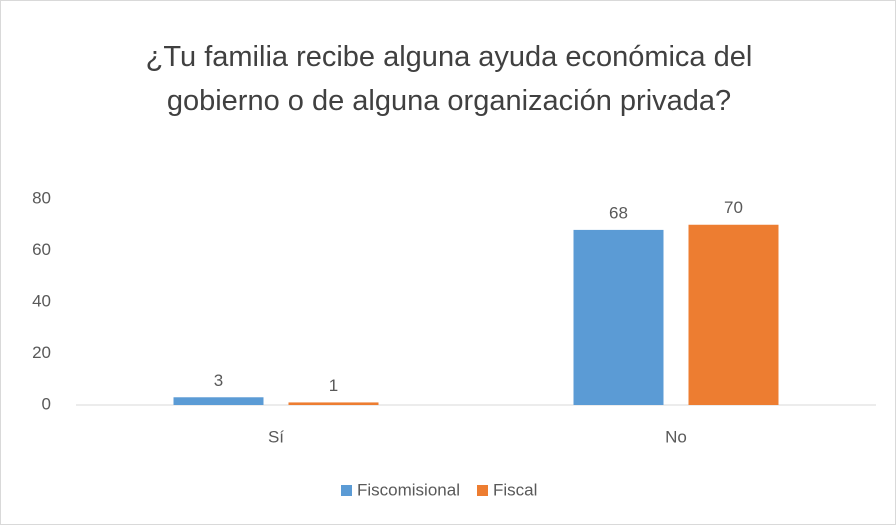 The height and width of the screenshot is (525, 896). Describe the element at coordinates (41, 249) in the screenshot. I see `y-tick-label: 60` at that location.